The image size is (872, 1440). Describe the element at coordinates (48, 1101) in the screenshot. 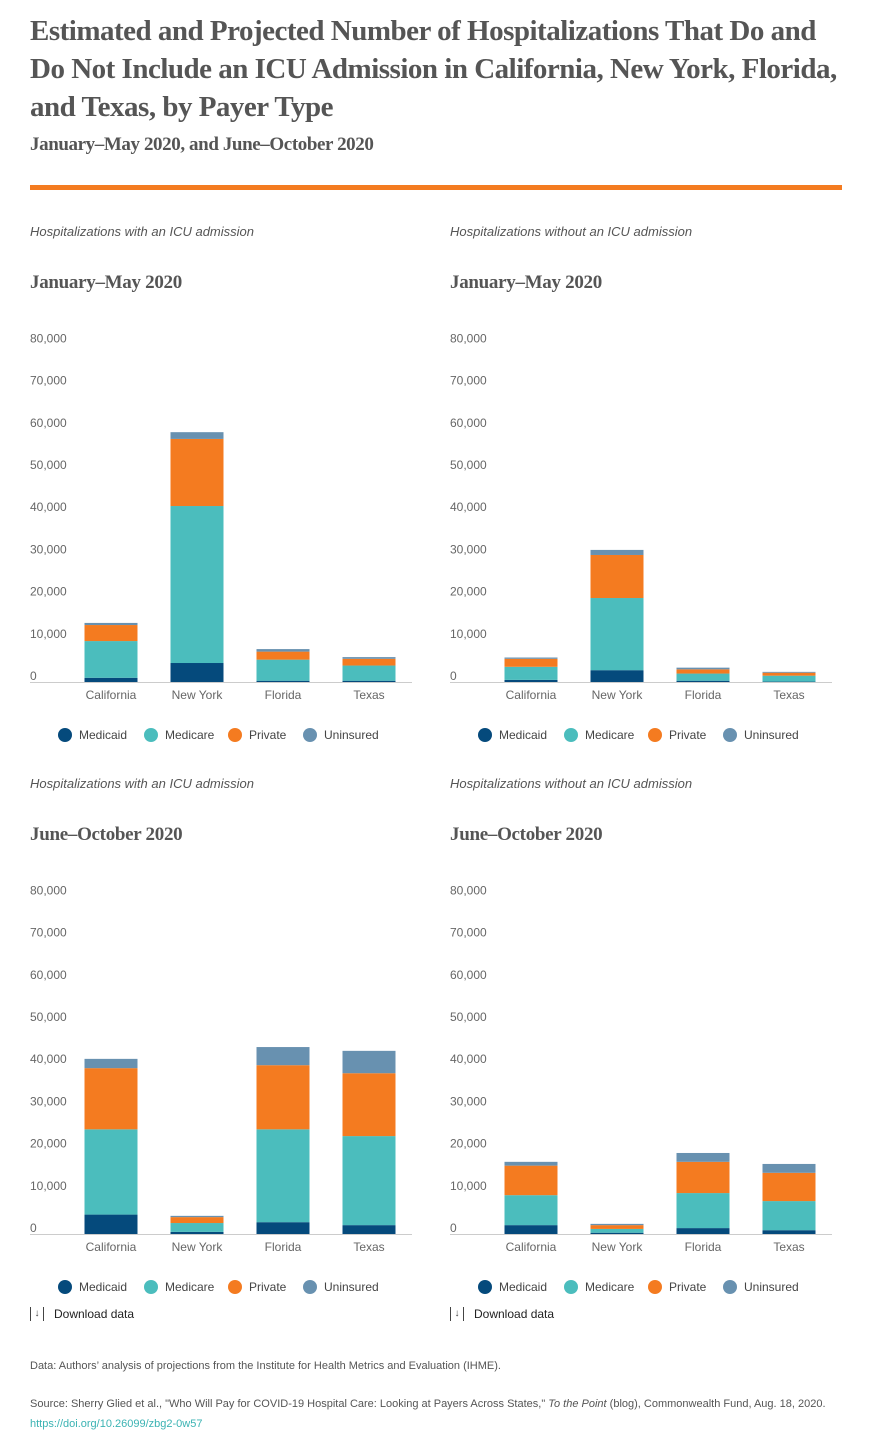

I see `y-tick-label: 30,000` at that location.